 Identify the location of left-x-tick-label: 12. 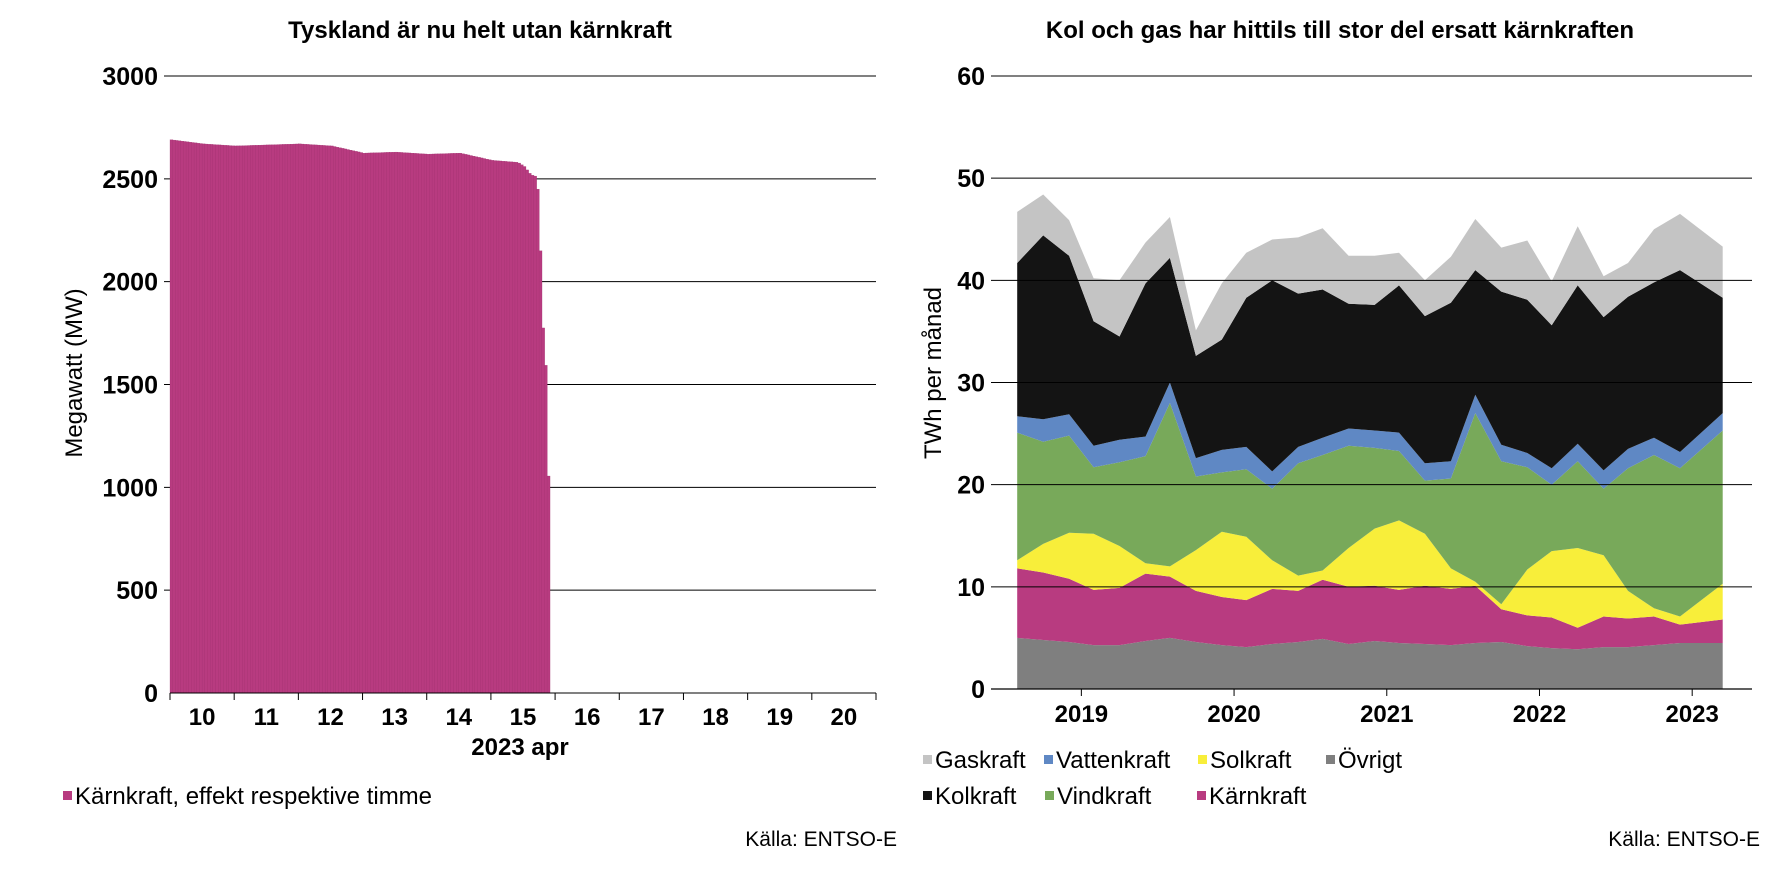
(330, 717).